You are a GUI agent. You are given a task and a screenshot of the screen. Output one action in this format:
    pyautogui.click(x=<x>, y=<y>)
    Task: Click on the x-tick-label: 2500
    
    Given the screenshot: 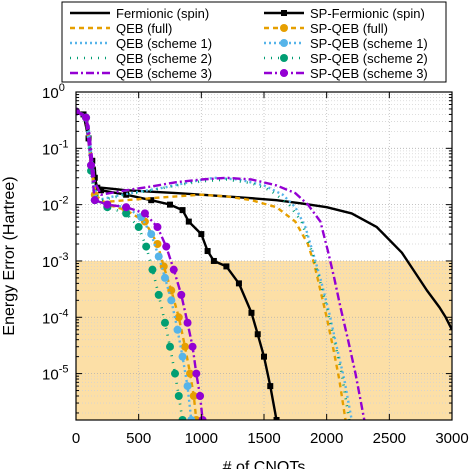 What is the action you would take?
    pyautogui.click(x=389, y=438)
    